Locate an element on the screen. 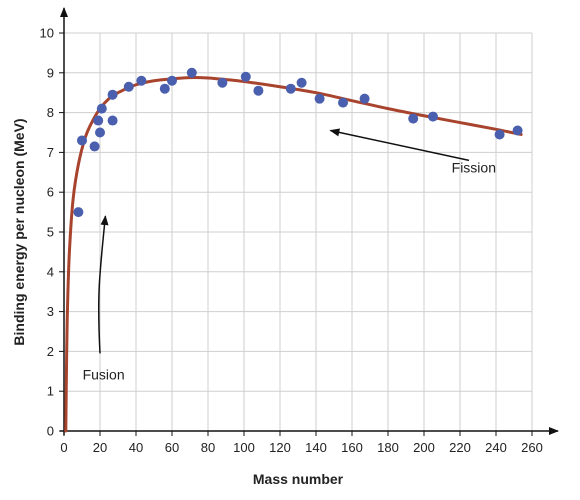 The image size is (580, 500). y-tick-label: 7 is located at coordinates (50, 152).